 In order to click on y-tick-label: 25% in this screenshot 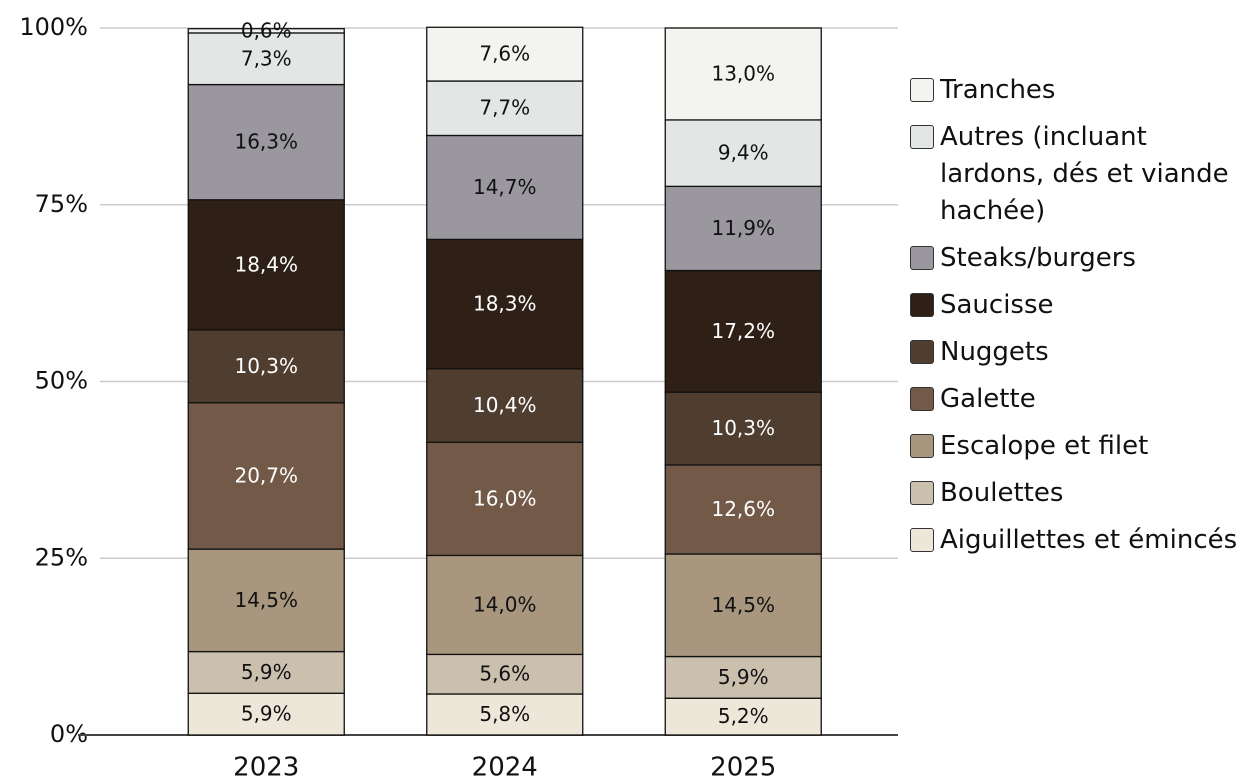, I will do `click(61, 557)`.